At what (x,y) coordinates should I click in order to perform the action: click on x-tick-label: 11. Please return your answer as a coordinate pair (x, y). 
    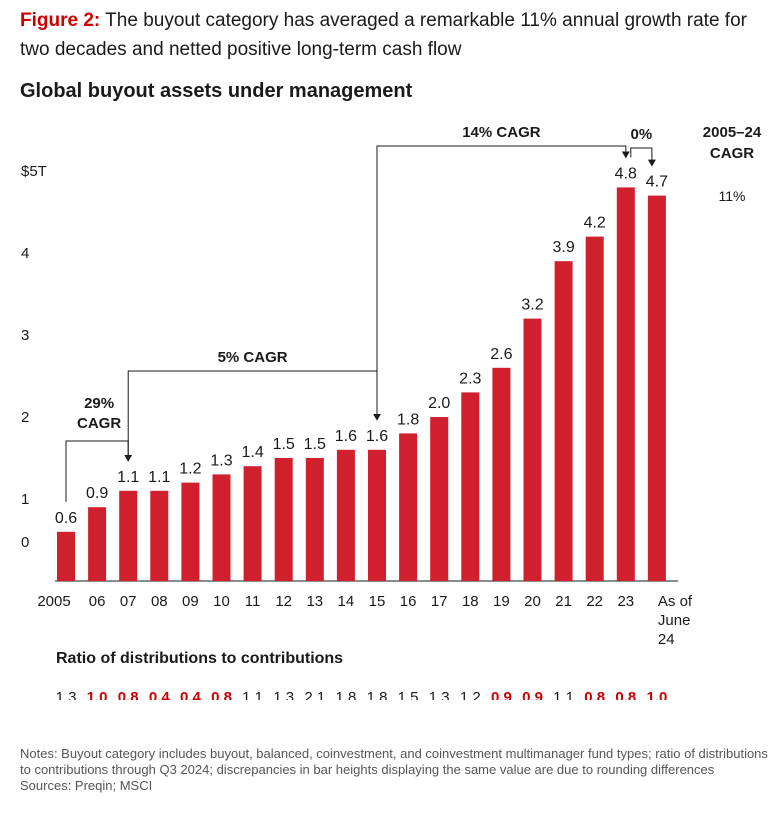
    Looking at the image, I should click on (253, 601).